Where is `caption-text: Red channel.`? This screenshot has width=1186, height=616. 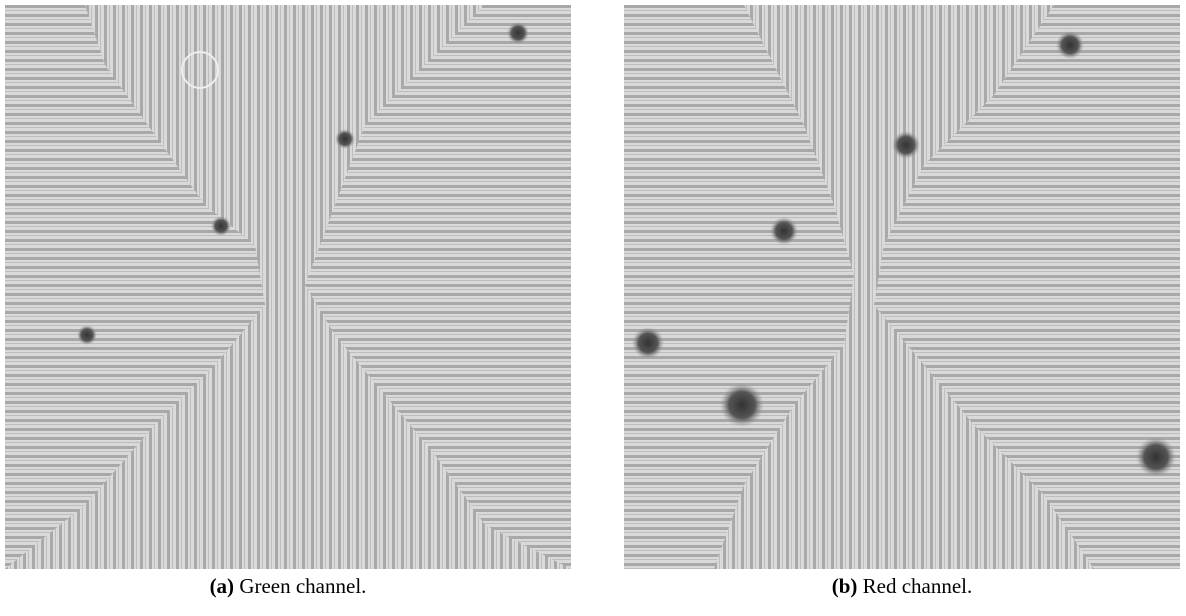 caption-text: Red channel. is located at coordinates (917, 586).